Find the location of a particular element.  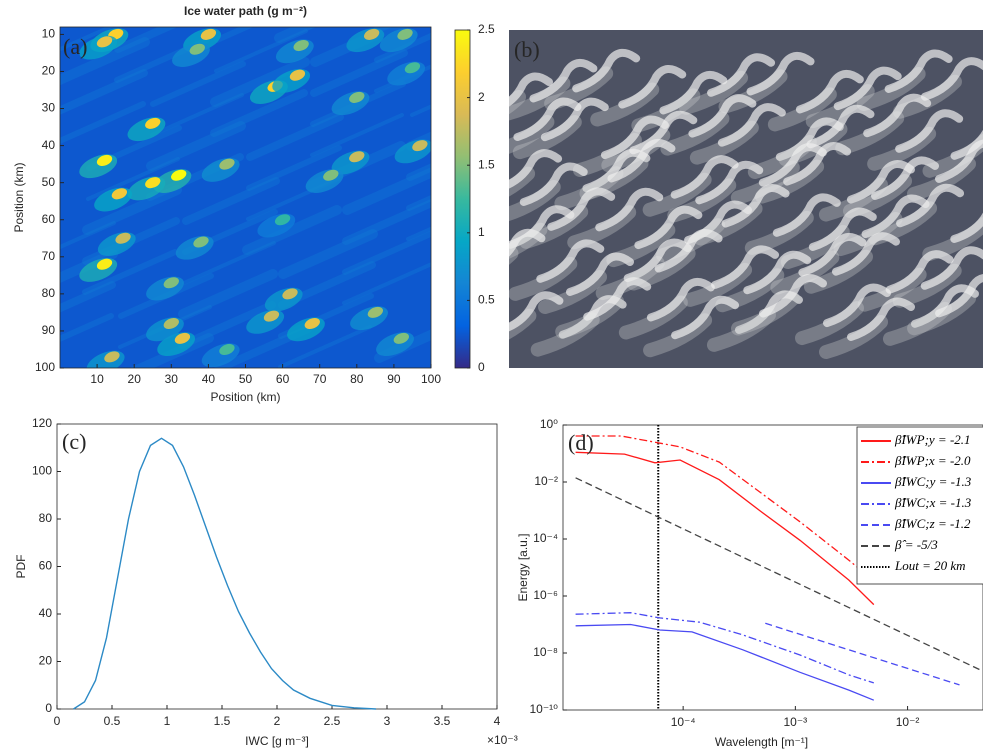

legend-label: Lout = 20 km is located at coordinates (930, 565).